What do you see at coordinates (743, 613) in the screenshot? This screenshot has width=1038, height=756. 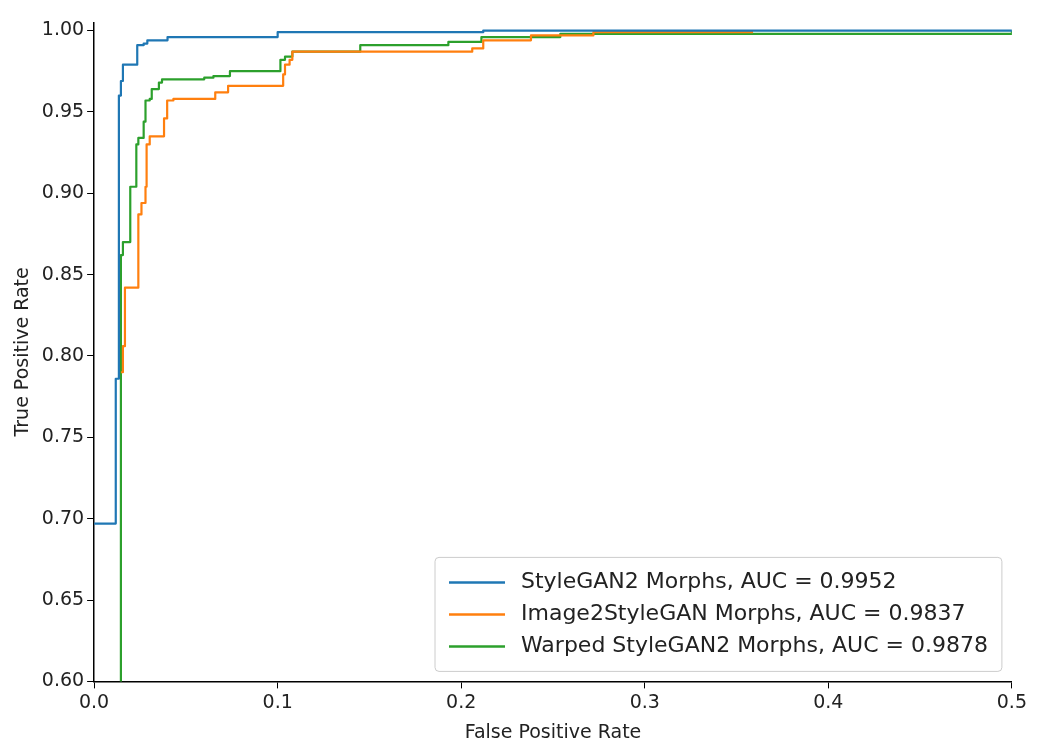 I see `legend-label: Image2StyleGAN Morphs, AUC = 0.9837` at bounding box center [743, 613].